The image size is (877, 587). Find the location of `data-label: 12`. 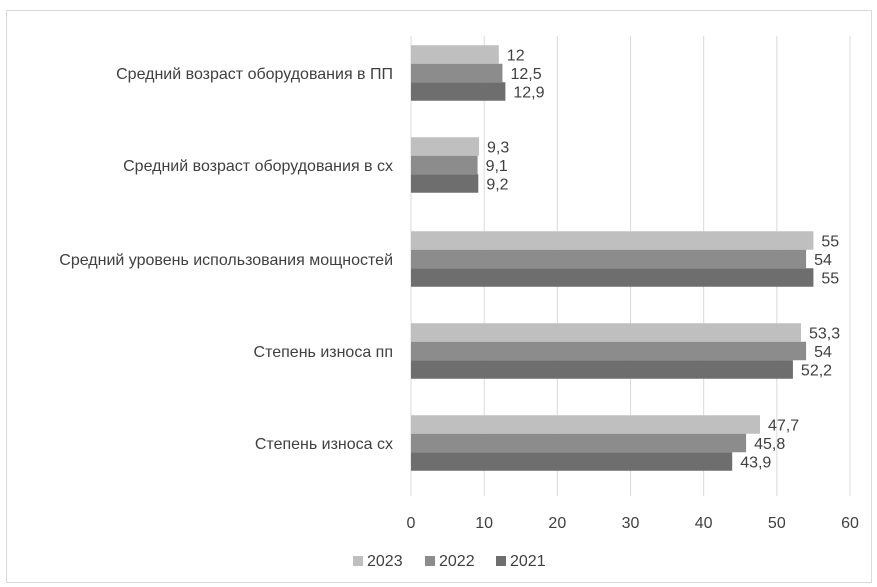

data-label: 12 is located at coordinates (516, 56).